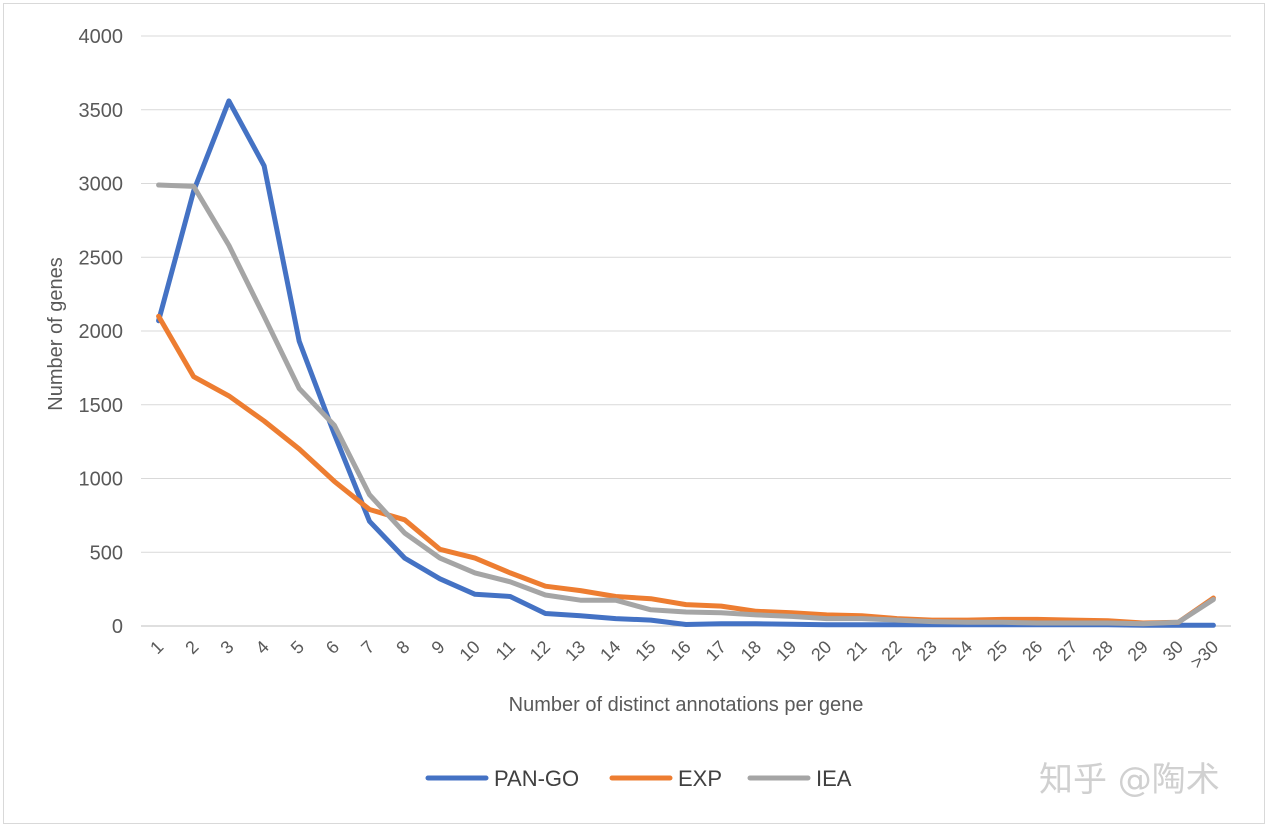  What do you see at coordinates (56, 333) in the screenshot?
I see `y-axis-title: Number of genes` at bounding box center [56, 333].